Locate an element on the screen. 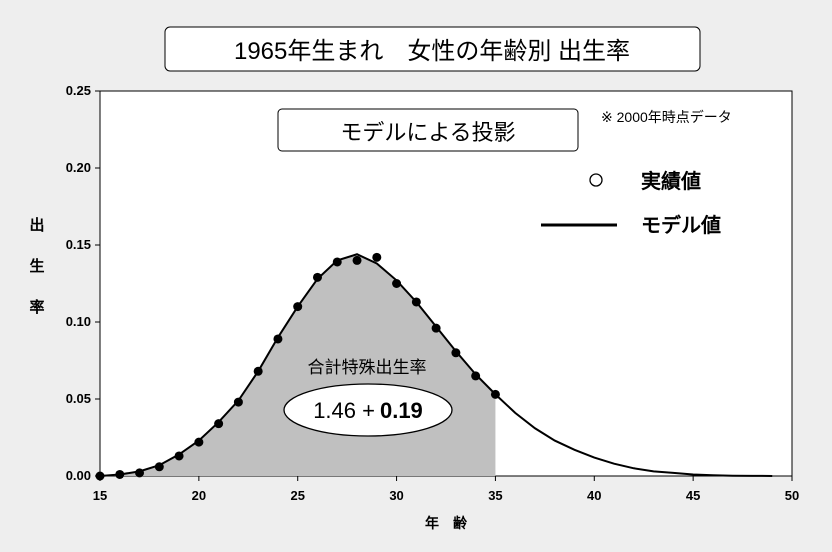 The image size is (832, 552). subtitle: モデルによる投影 is located at coordinates (427, 132).